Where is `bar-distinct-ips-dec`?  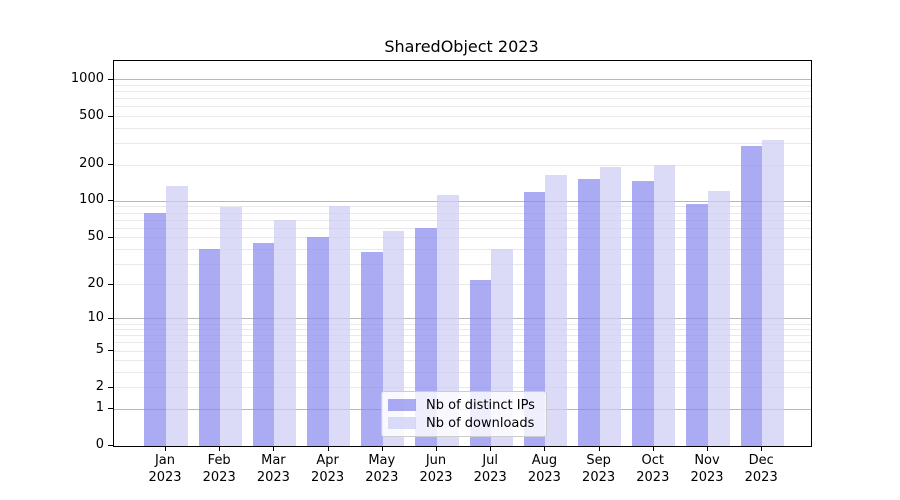 bar-distinct-ips-dec is located at coordinates (751, 296).